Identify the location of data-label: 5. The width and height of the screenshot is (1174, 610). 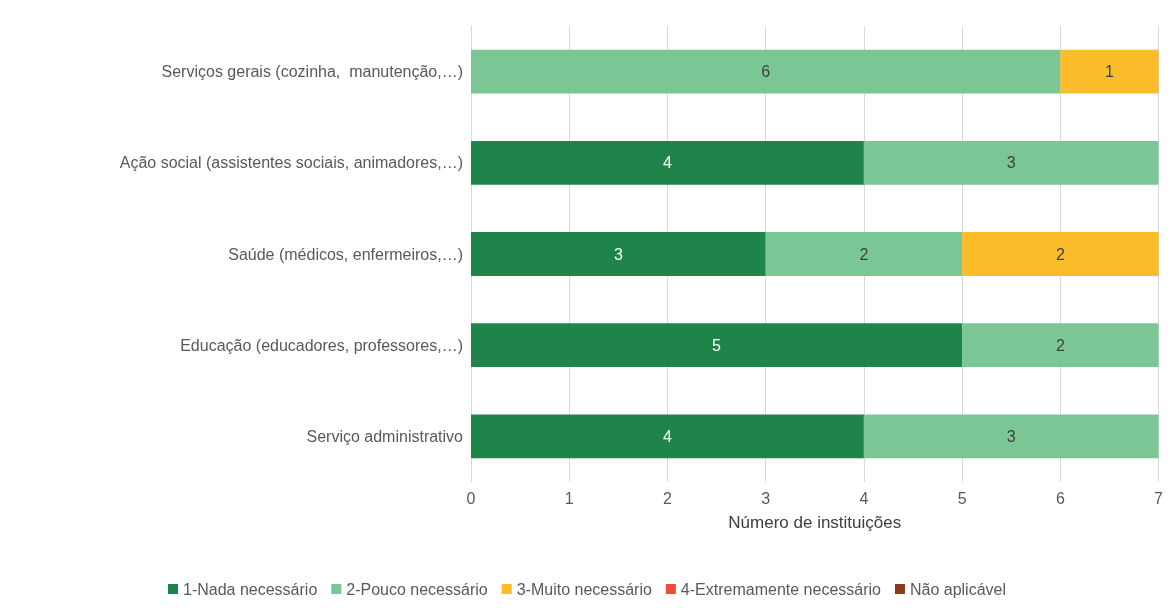
(717, 345).